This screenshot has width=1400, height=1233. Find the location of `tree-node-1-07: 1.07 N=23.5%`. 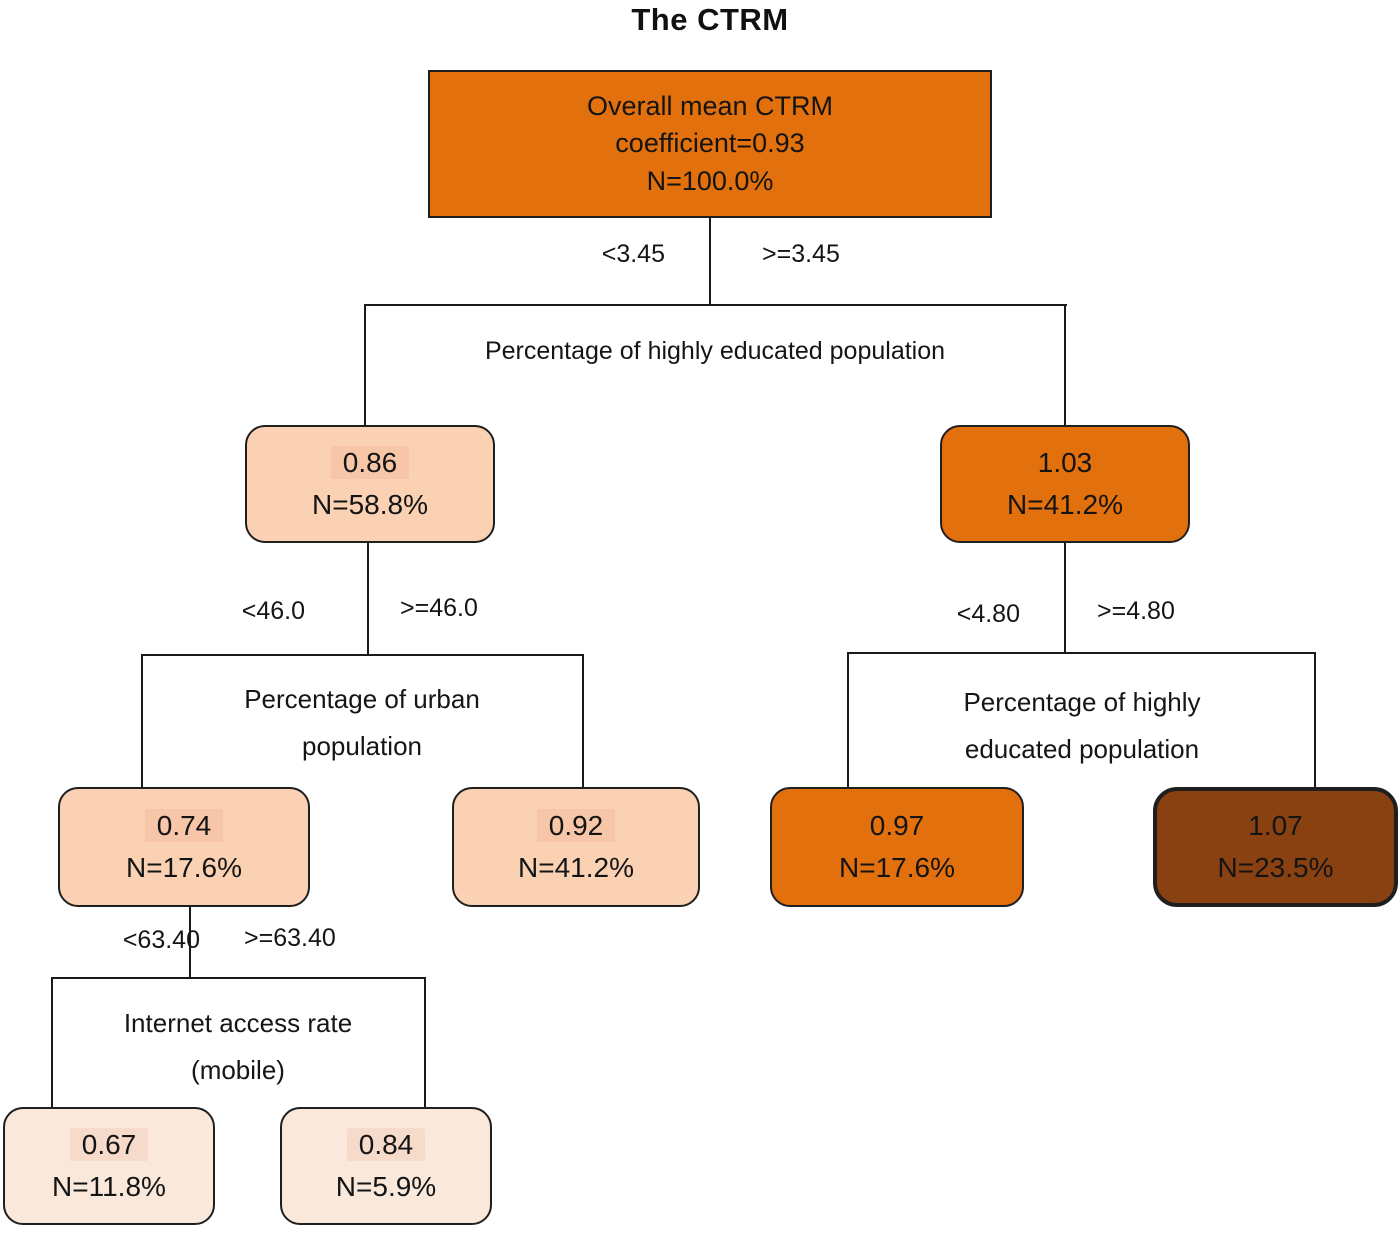

tree-node-1-07: 1.07 N=23.5% is located at coordinates (1275, 847).